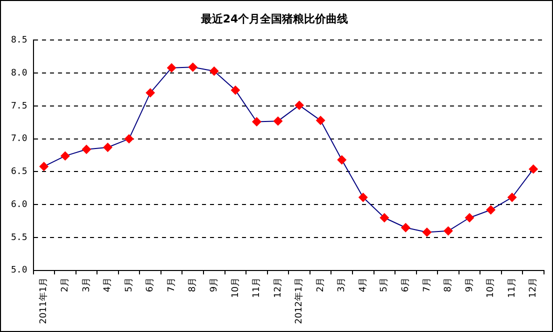 This screenshot has width=553, height=332. Describe the element at coordinates (19, 106) in the screenshot. I see `y-tick-label: 7.5` at that location.